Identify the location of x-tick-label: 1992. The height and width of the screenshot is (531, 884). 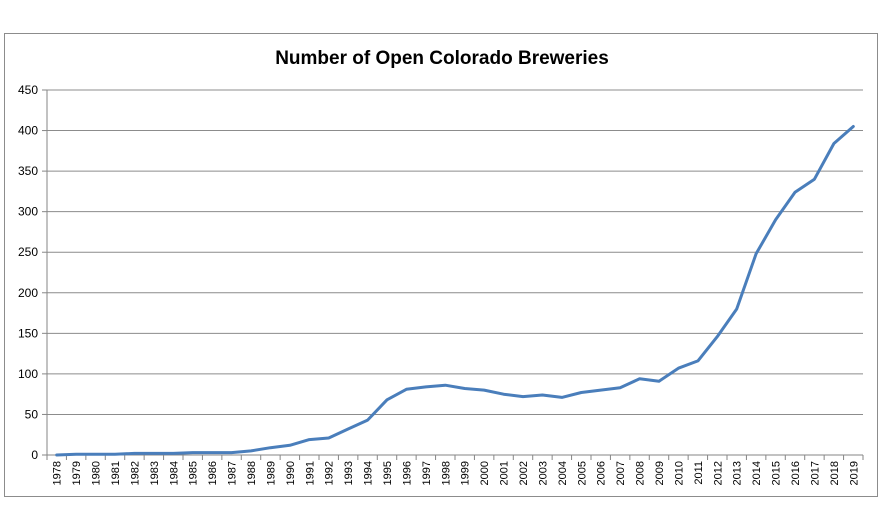
(330, 473).